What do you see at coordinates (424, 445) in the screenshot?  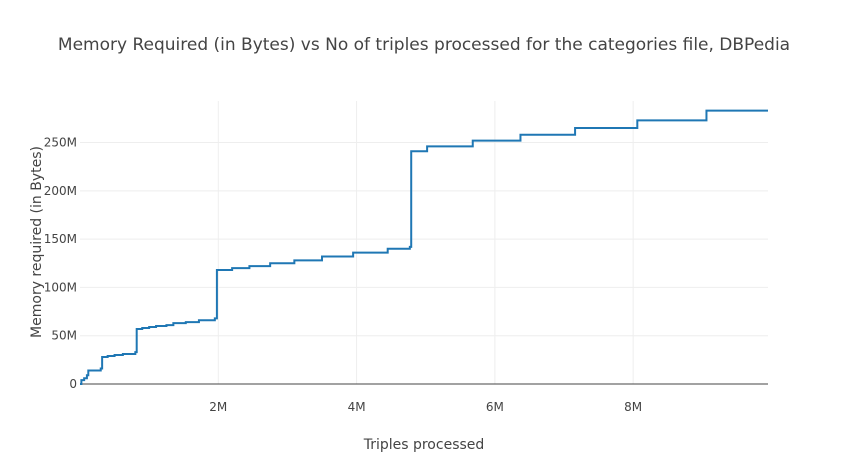 I see `x-axis-title: Triples processed` at bounding box center [424, 445].